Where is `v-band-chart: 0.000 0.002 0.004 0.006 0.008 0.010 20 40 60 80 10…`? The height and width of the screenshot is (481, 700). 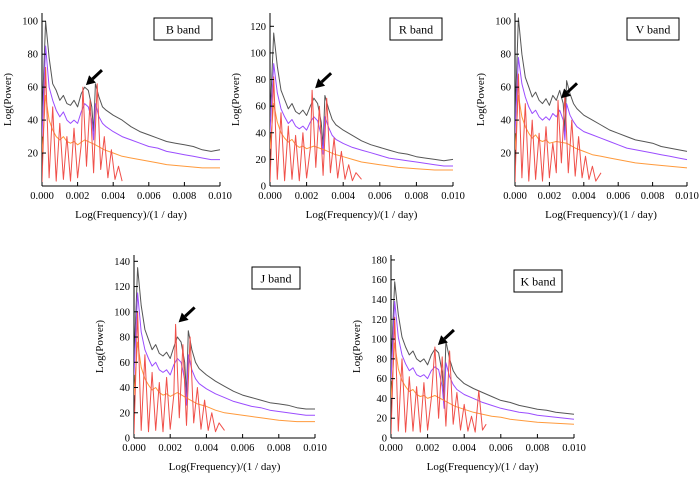 v-band-chart: 0.000 0.002 0.004 0.006 0.008 0.010 20 40 60 80 10… is located at coordinates (587, 117).